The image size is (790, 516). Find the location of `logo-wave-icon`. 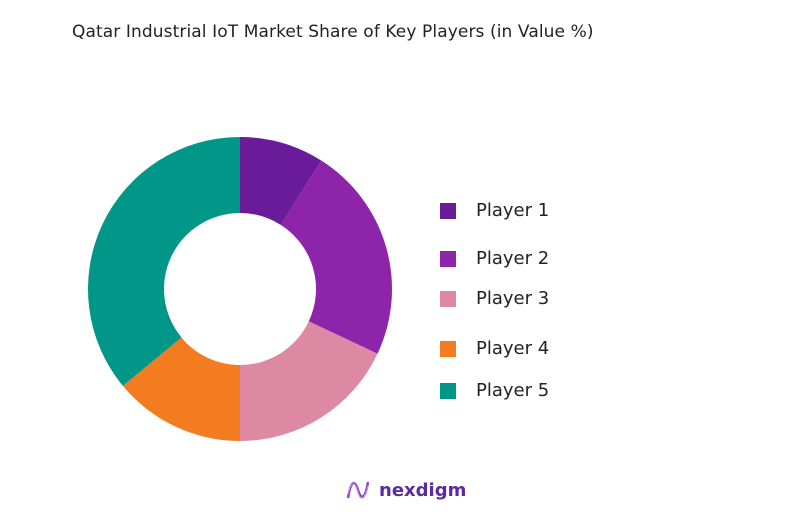

logo-wave-icon is located at coordinates (358, 490).